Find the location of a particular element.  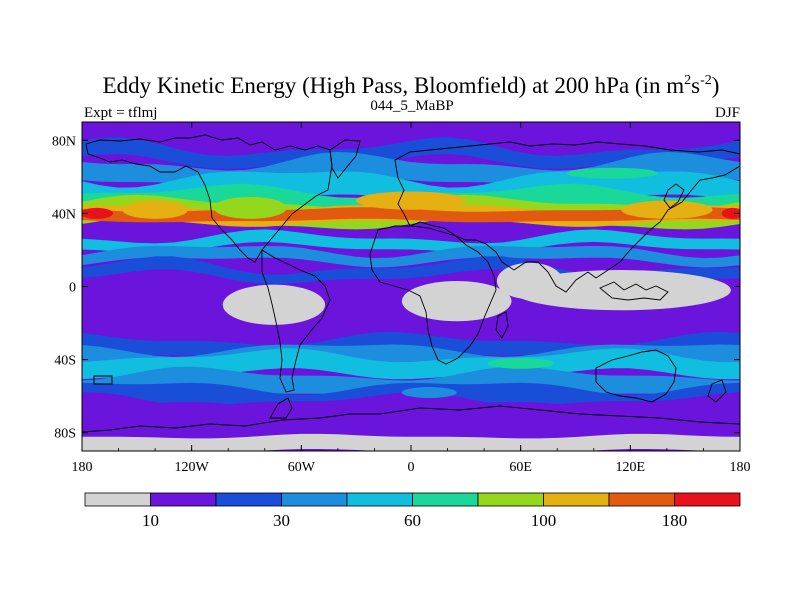

x-tick-label-2: 60W is located at coordinates (302, 467).